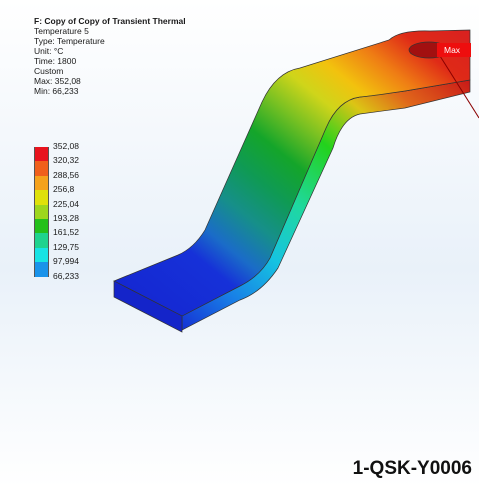 The height and width of the screenshot is (488, 479). What do you see at coordinates (66, 217) in the screenshot?
I see `legend-value: 193,28` at bounding box center [66, 217].